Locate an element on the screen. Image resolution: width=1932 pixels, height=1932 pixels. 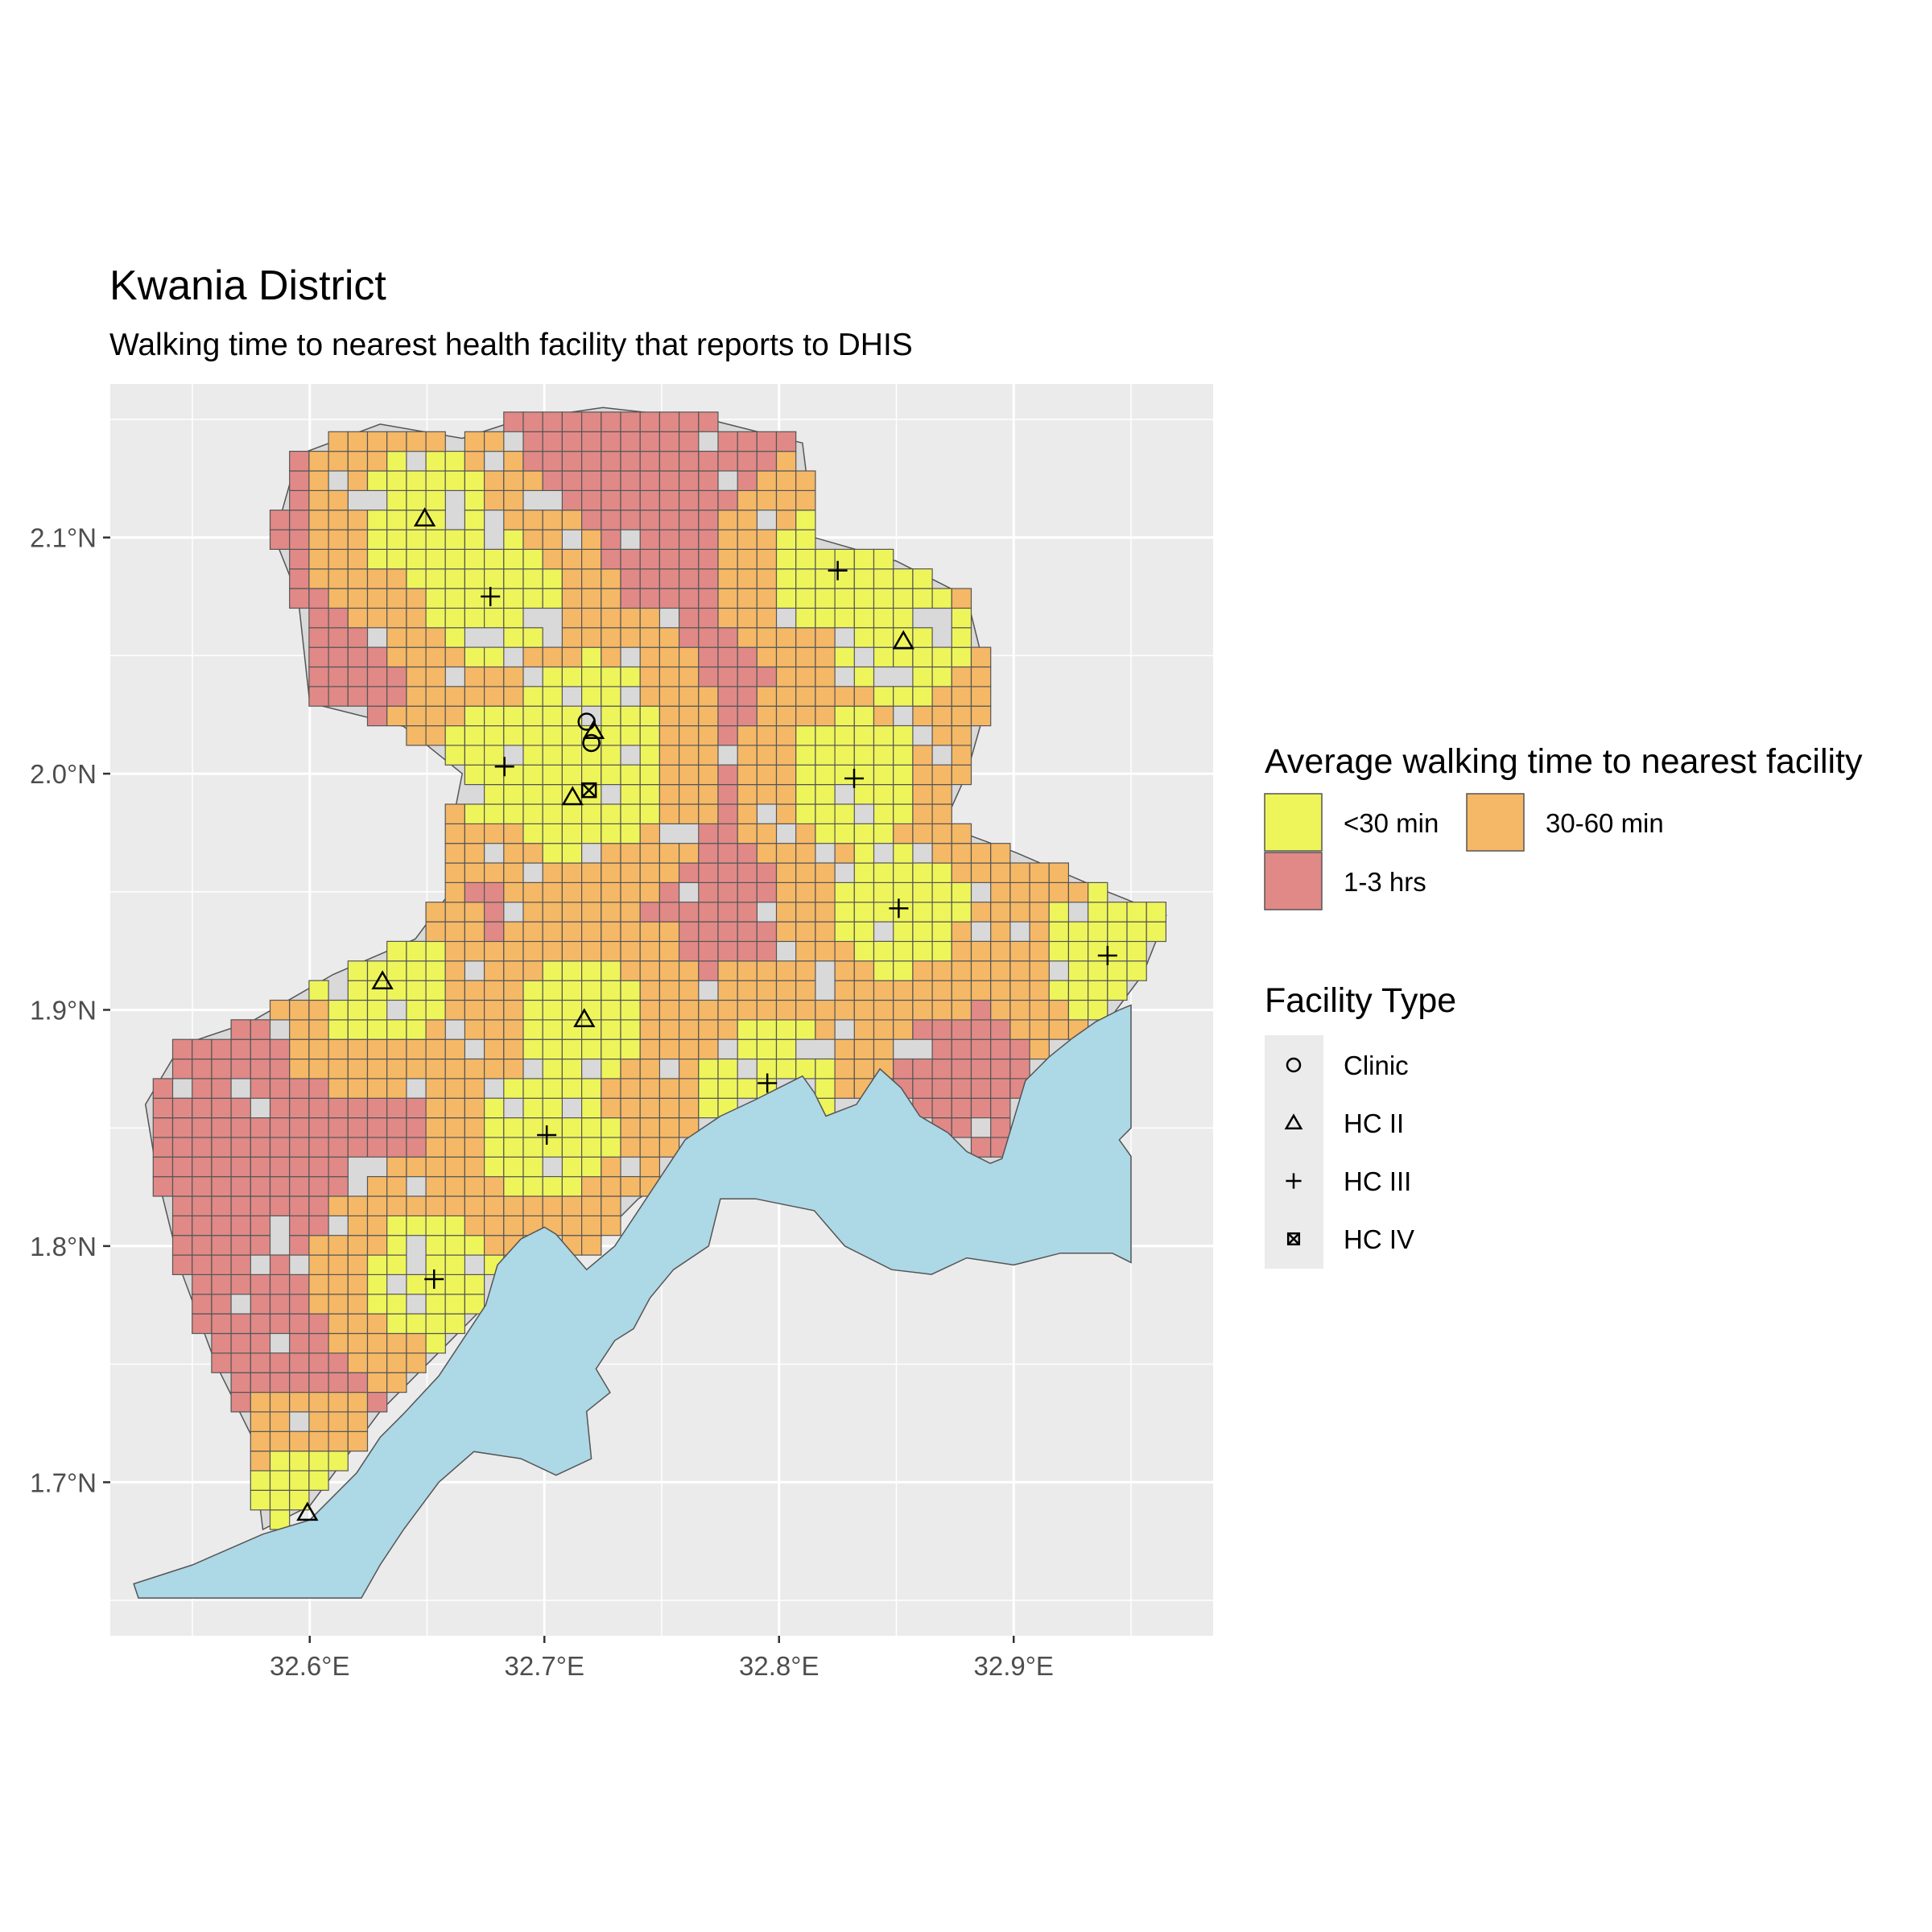
facility-marker-hc-ii is located at coordinates (572, 796).